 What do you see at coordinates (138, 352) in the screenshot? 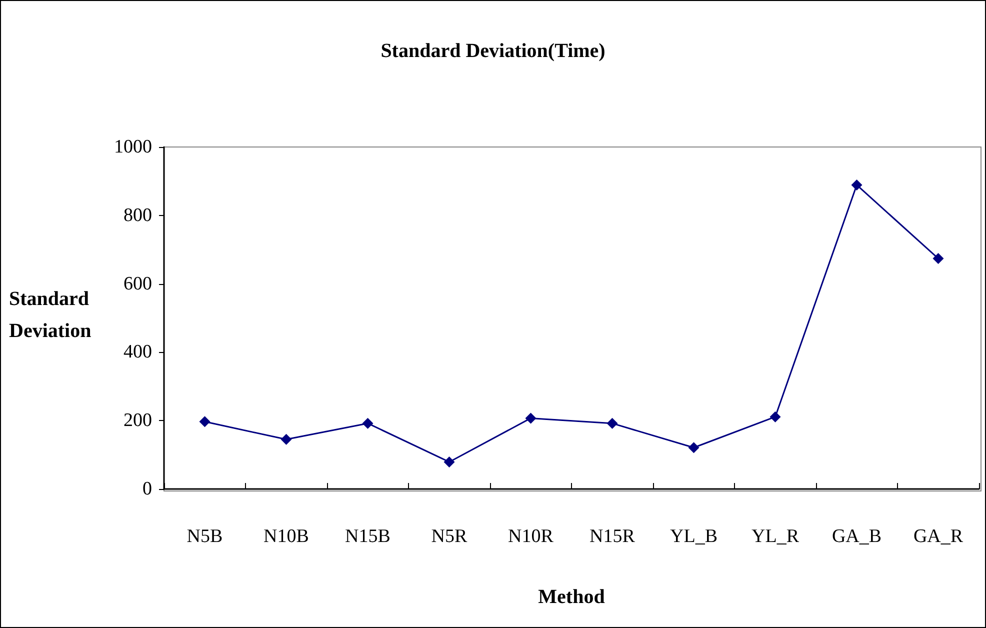
I see `y-tick-label: 400` at bounding box center [138, 352].